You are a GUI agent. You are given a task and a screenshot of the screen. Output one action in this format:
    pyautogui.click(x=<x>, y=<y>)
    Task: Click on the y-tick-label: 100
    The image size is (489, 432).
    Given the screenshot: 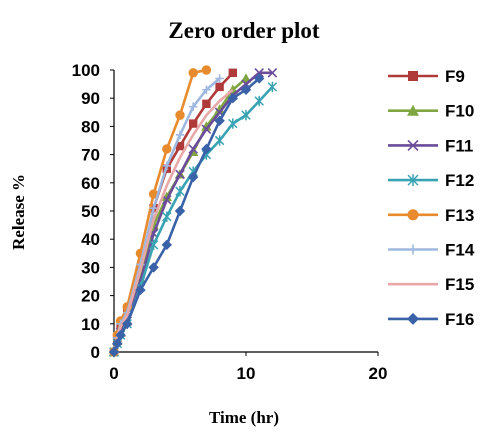 What is the action you would take?
    pyautogui.click(x=86, y=70)
    